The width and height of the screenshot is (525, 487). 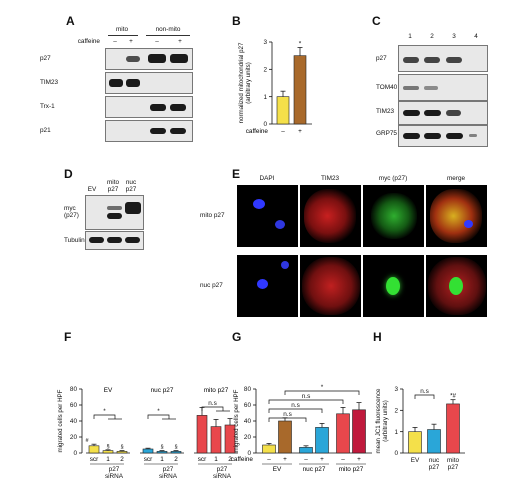 I want to click on column-label-dapi: DAPI, so click(x=267, y=178).